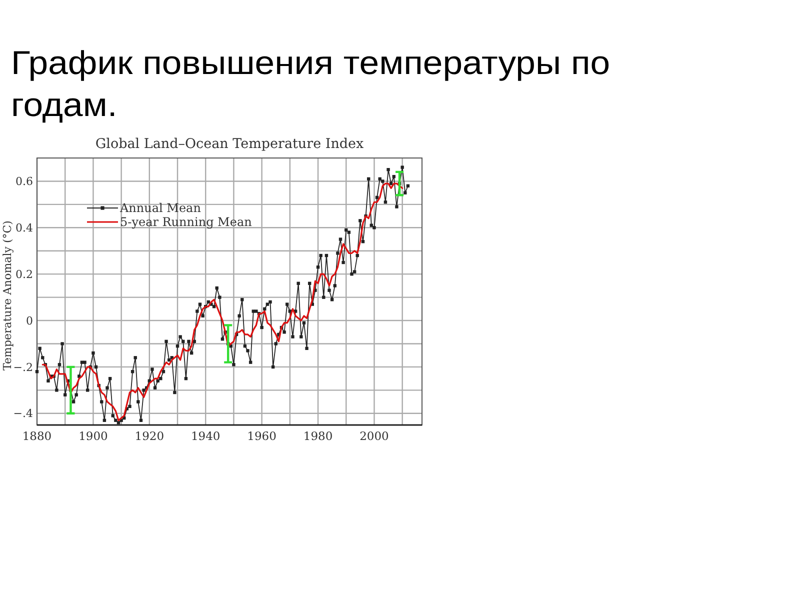 The width and height of the screenshot is (800, 600). I want to click on y-tick-label: 0, so click(29, 321).